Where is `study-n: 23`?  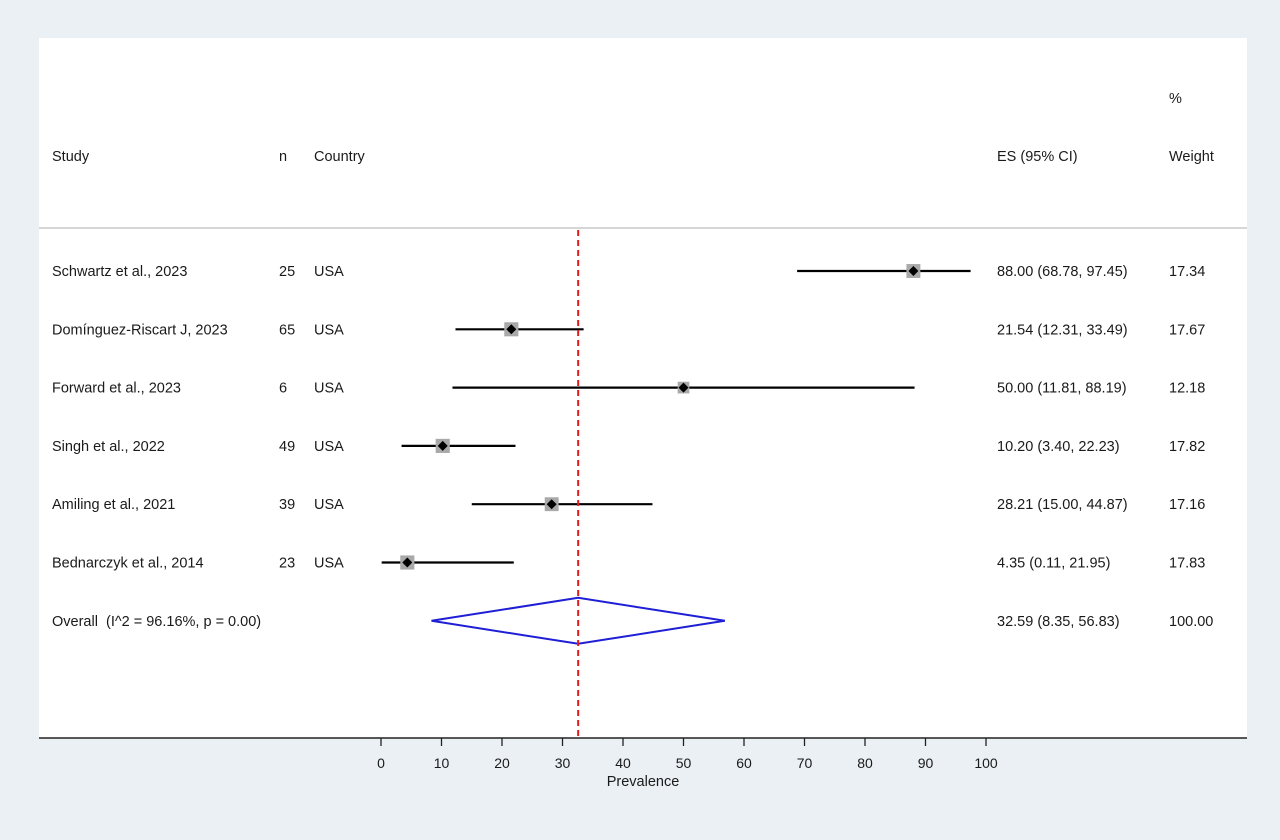
study-n: 23 is located at coordinates (287, 564).